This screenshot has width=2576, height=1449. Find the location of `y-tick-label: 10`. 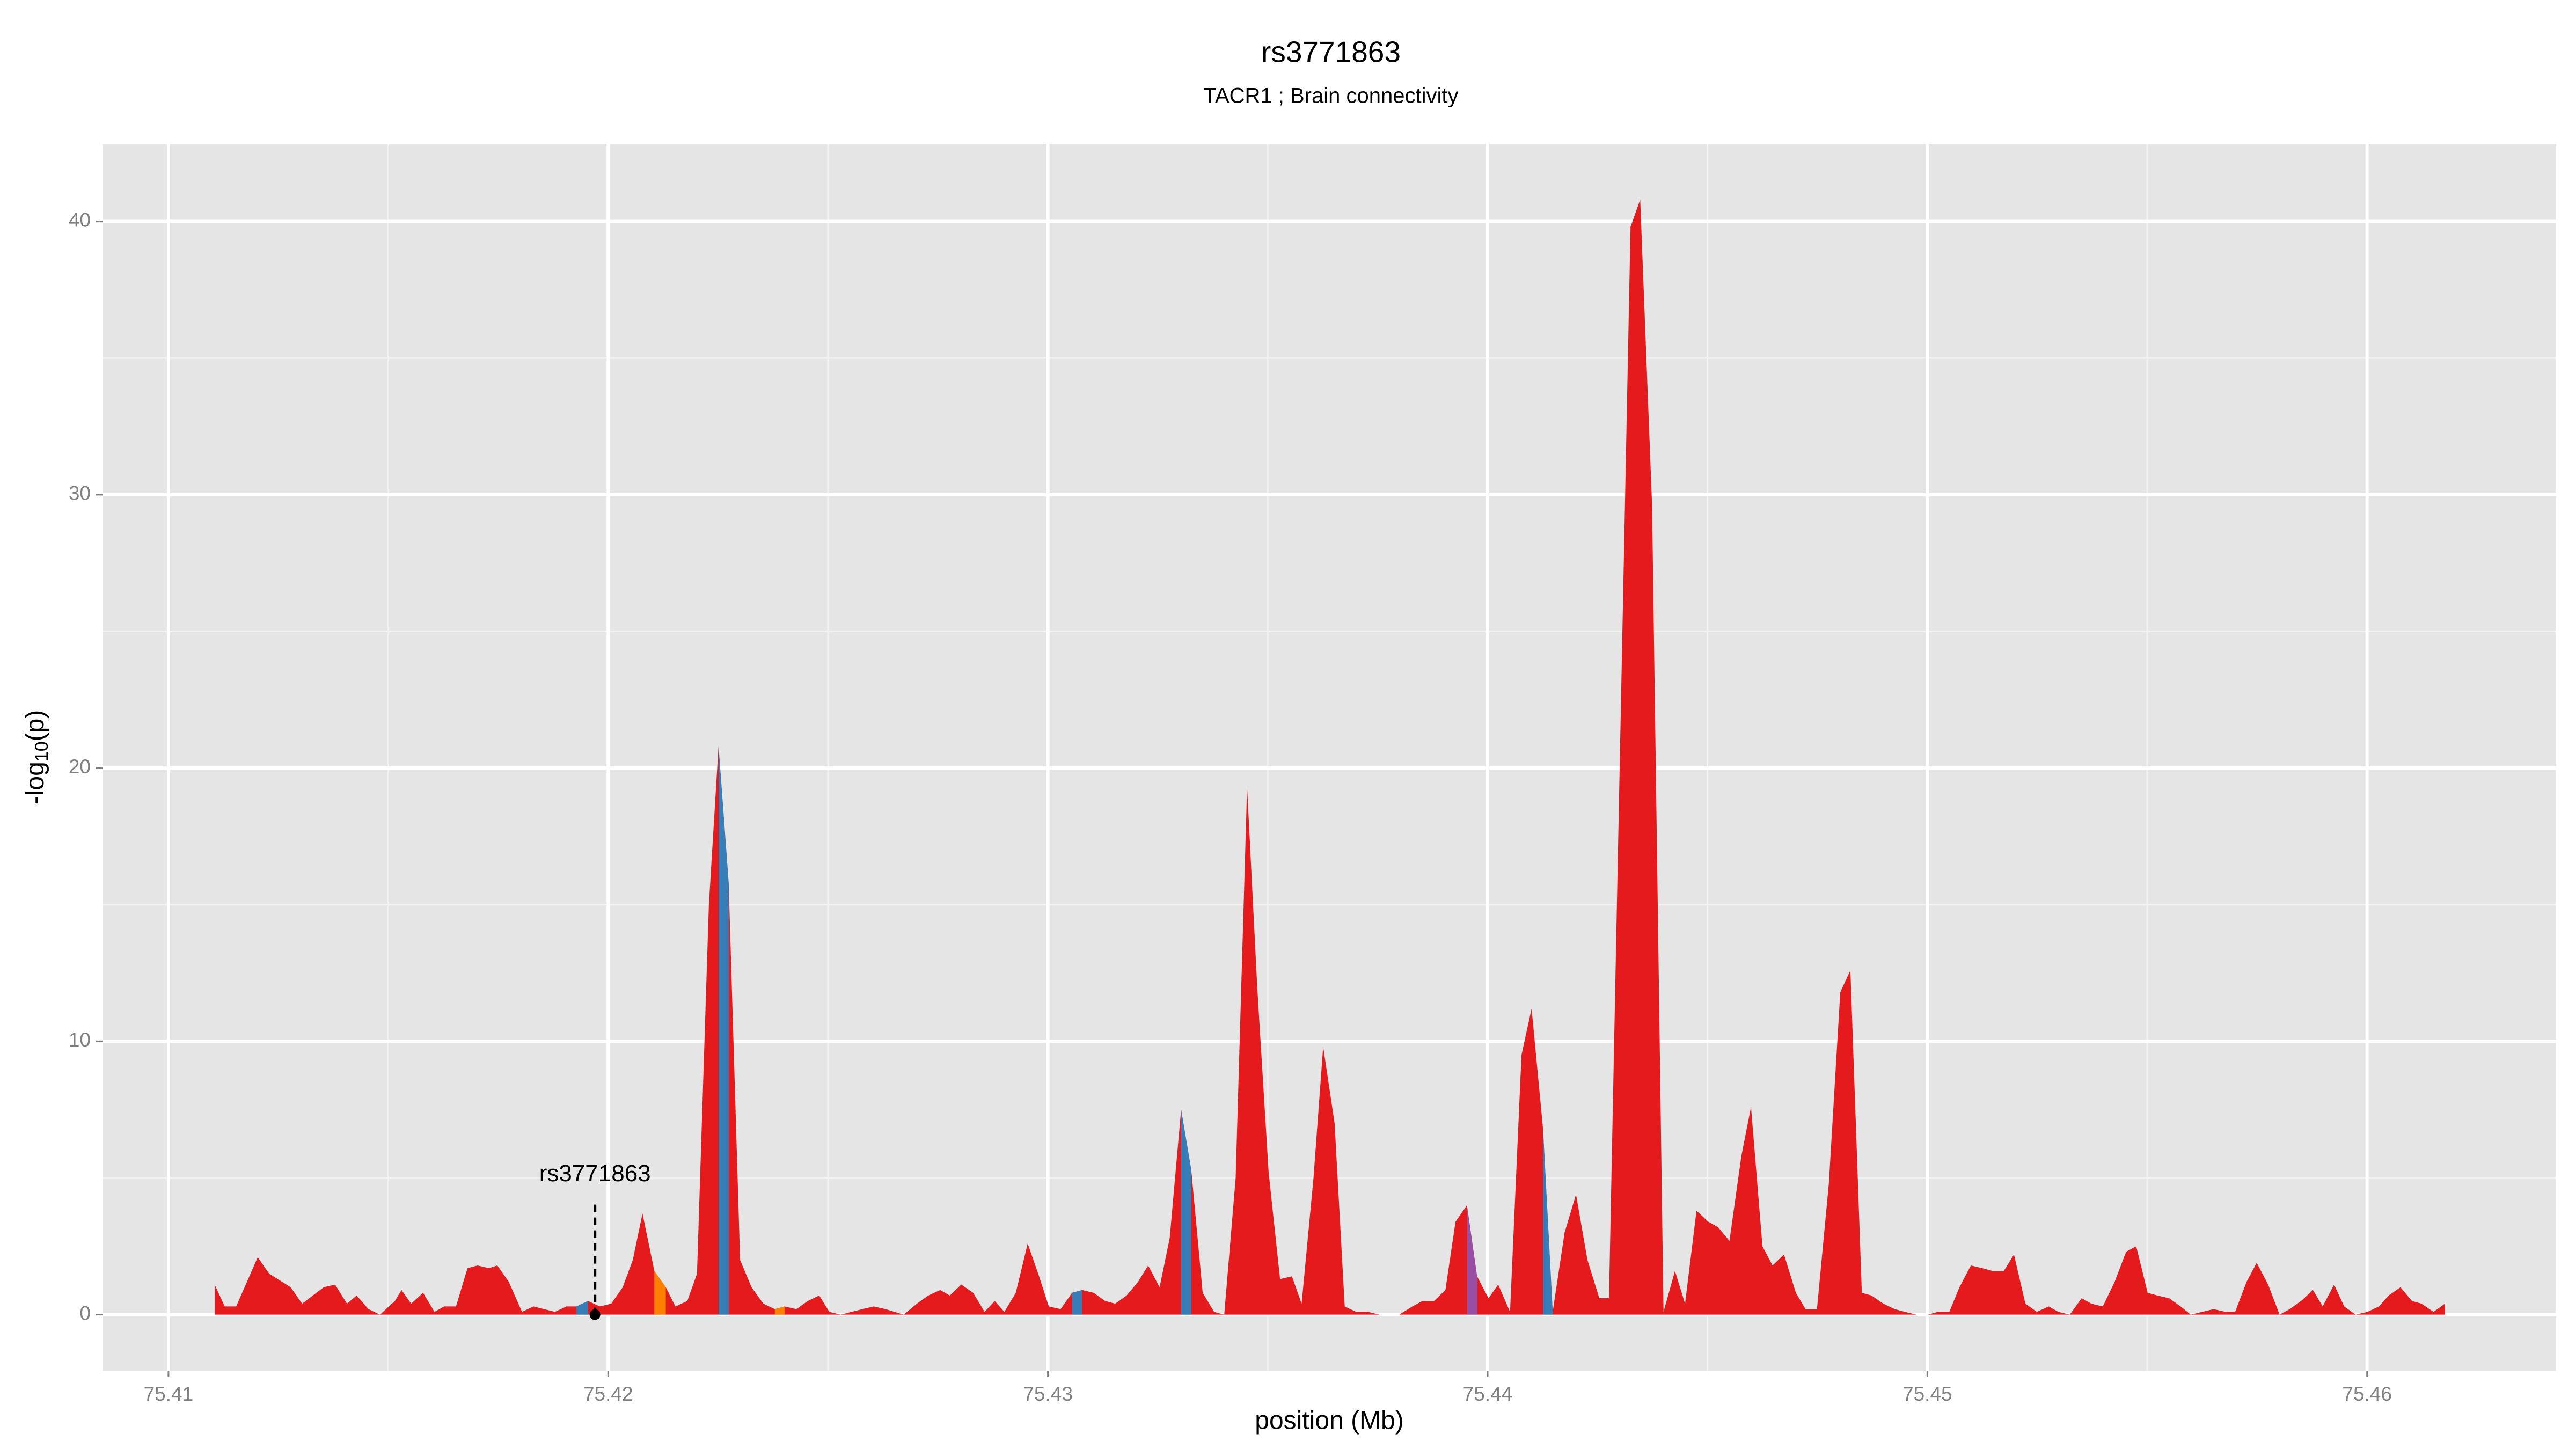

y-tick-label: 10 is located at coordinates (80, 1040).